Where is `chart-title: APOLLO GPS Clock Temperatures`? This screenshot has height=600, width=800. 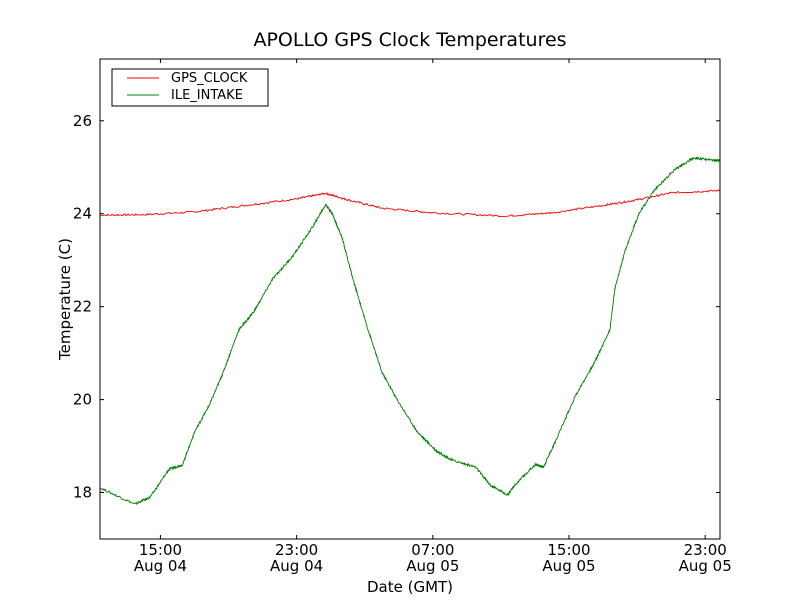 chart-title: APOLLO GPS Clock Temperatures is located at coordinates (409, 40).